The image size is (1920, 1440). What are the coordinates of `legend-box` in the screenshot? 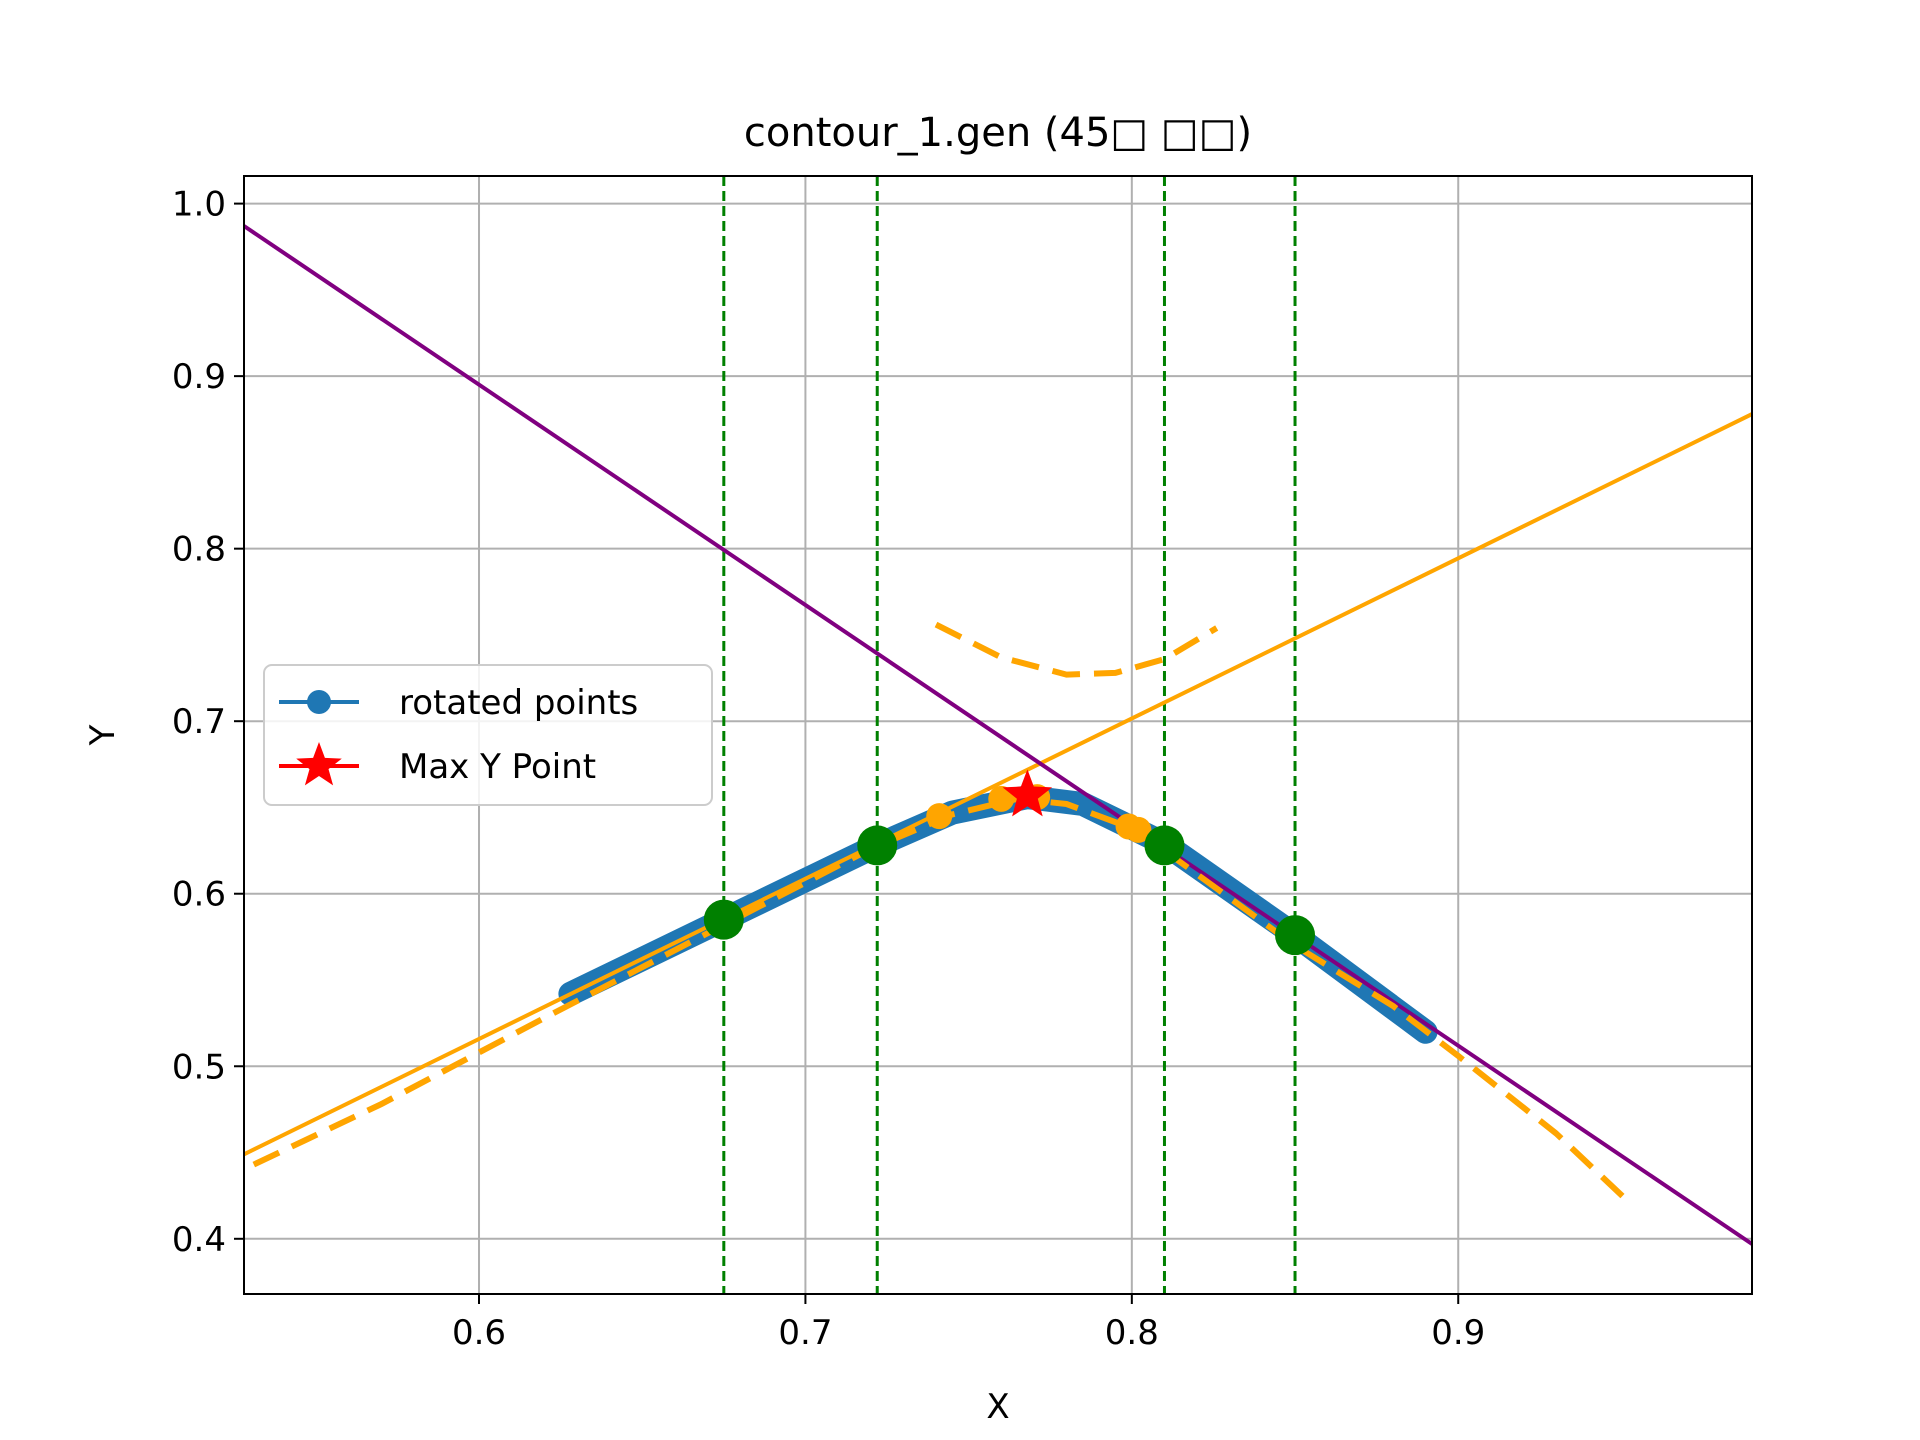 It's located at (488, 735).